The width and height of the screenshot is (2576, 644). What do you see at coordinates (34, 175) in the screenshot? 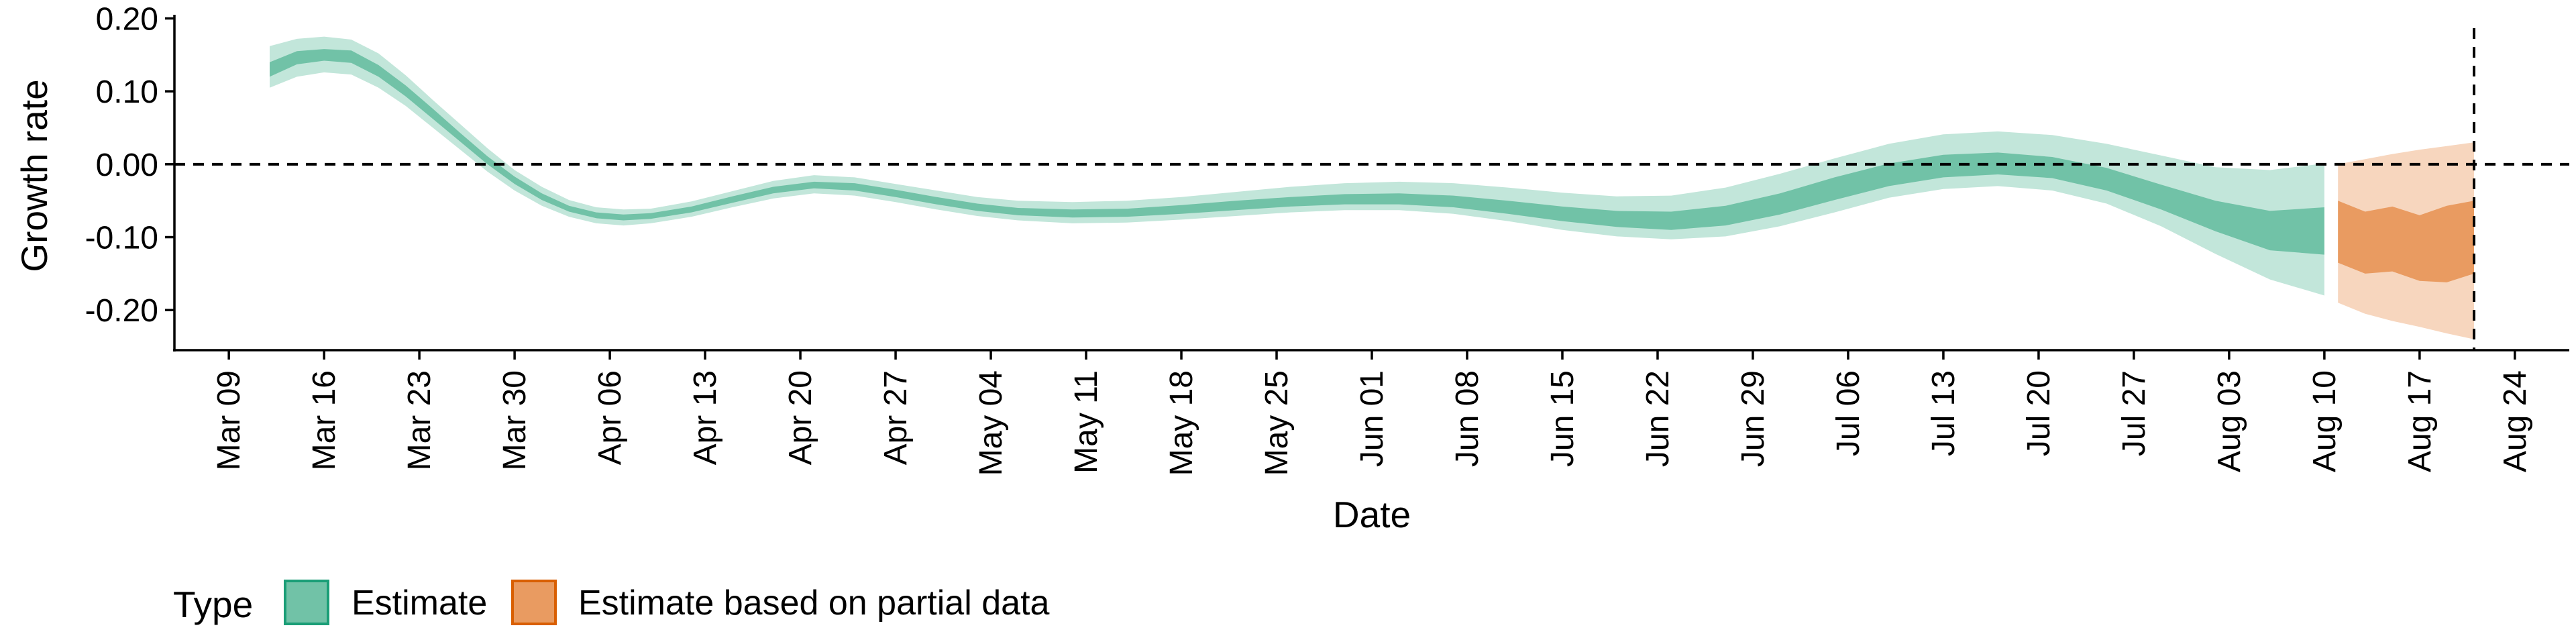
I see `y-axis-title: Growth rate` at bounding box center [34, 175].